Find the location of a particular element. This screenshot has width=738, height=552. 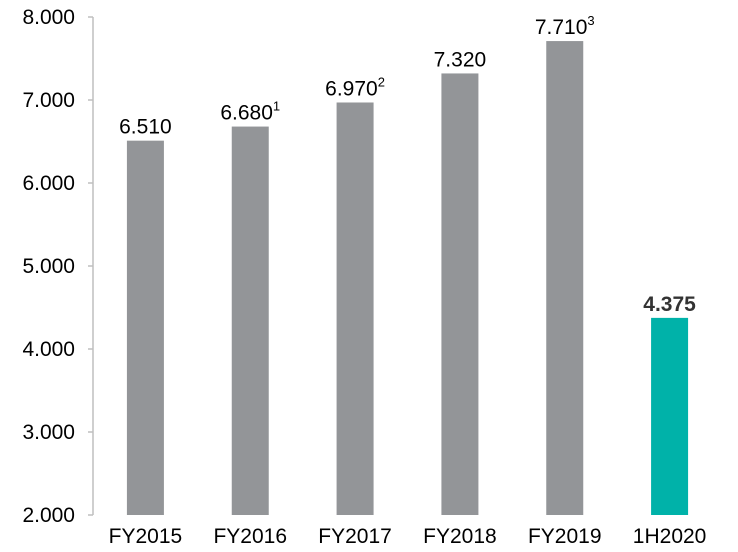

x-axis: FY2015 FY2016 FY2017 FY2018 FY2019 1H2020 is located at coordinates (408, 536).